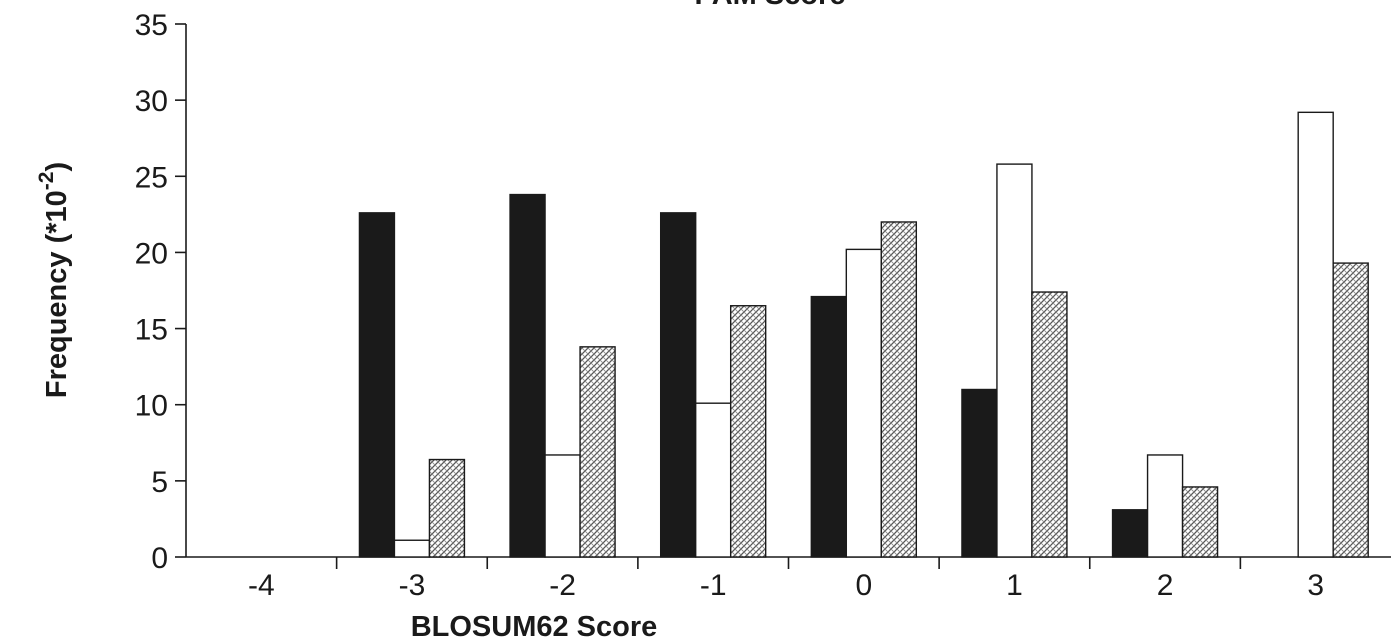 The height and width of the screenshot is (642, 1391). What do you see at coordinates (527, 375) in the screenshot?
I see `bar-series-1--2` at bounding box center [527, 375].